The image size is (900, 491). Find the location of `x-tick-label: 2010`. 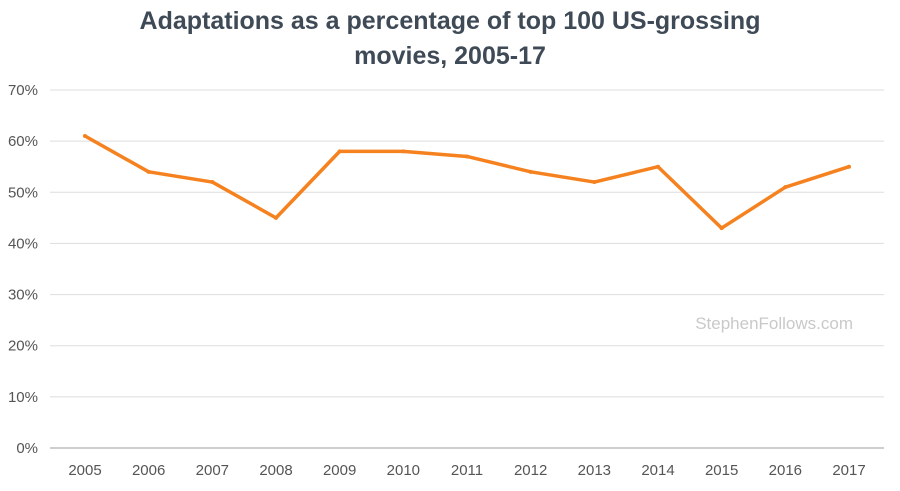

x-tick-label: 2010 is located at coordinates (403, 470).